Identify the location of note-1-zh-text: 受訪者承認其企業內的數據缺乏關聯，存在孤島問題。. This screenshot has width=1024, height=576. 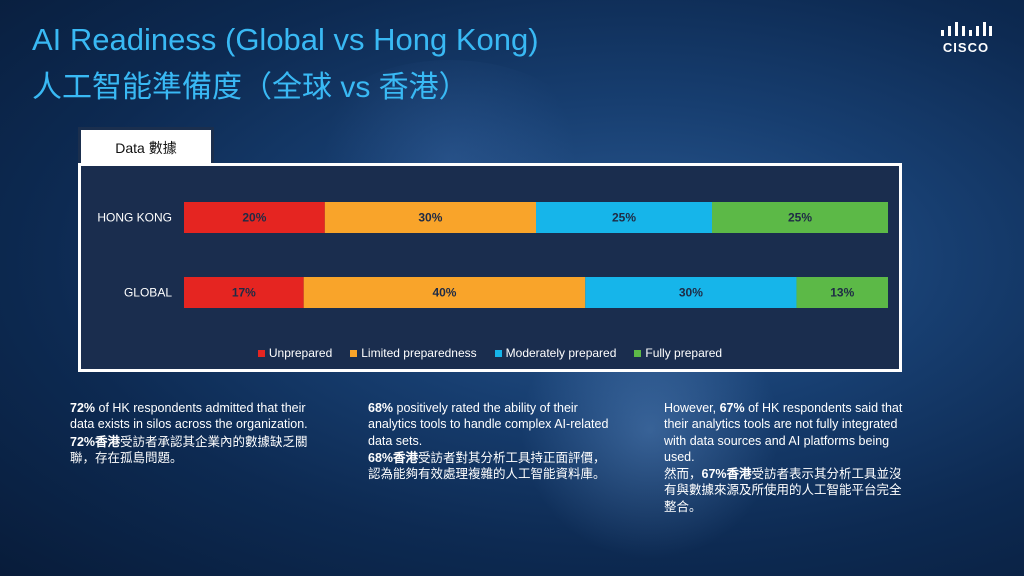
(189, 449).